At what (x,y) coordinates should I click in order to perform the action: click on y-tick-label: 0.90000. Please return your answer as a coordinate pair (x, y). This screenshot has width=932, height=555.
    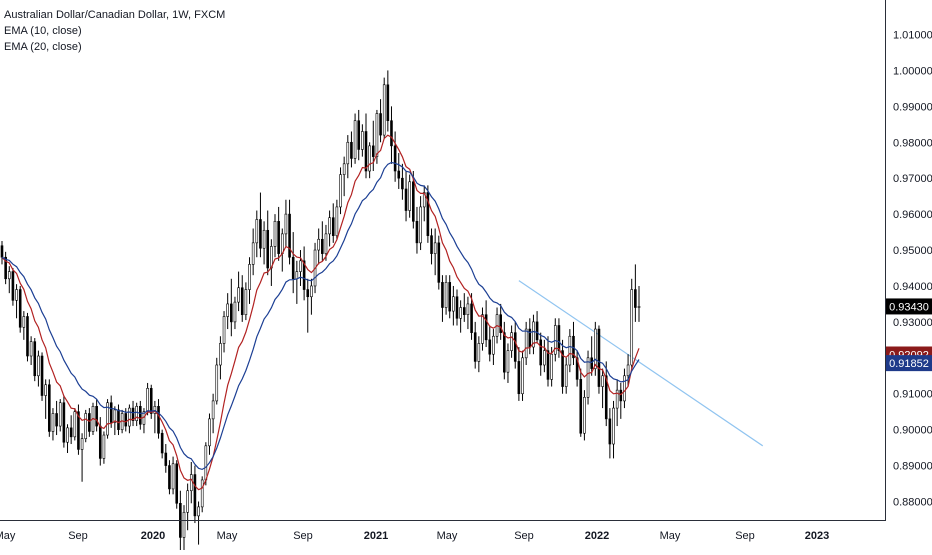
    Looking at the image, I should click on (912, 431).